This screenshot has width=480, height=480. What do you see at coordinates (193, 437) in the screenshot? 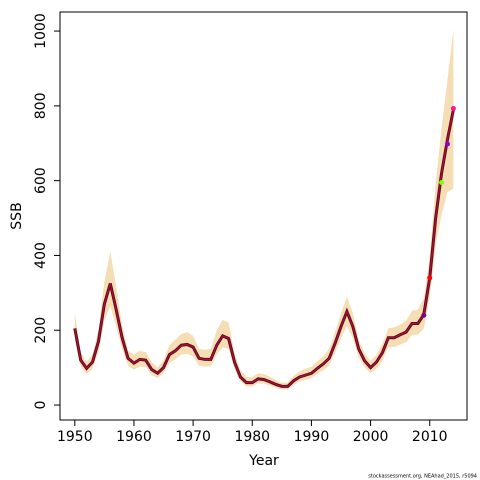
I see `x-tick-label: 1970` at bounding box center [193, 437].